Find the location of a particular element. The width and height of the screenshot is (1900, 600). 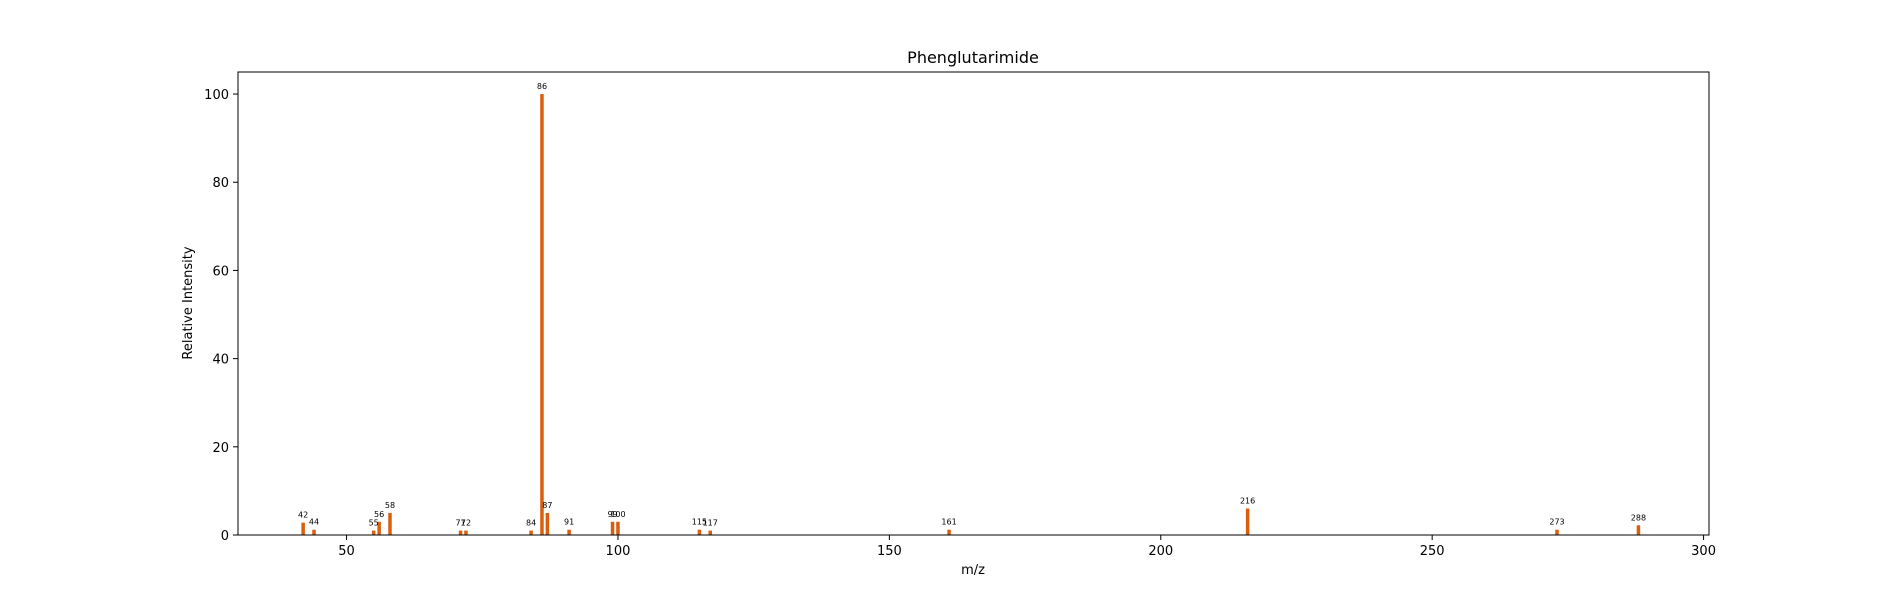

peak-label-44: 44 is located at coordinates (314, 522).